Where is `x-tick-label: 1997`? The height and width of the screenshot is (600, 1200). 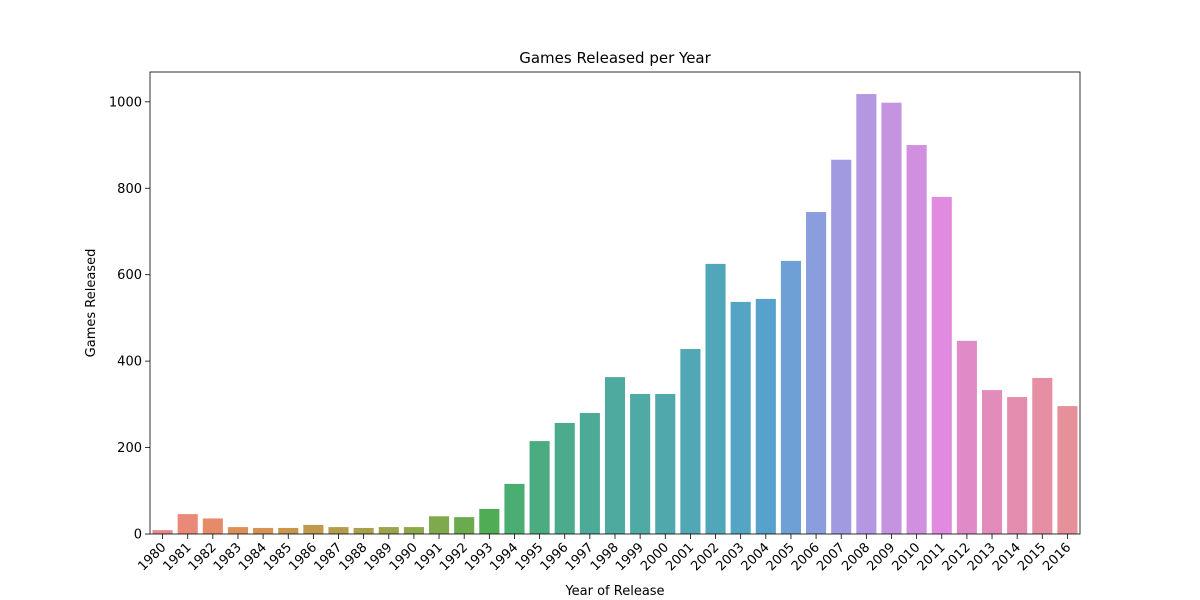
x-tick-label: 1997 is located at coordinates (580, 557).